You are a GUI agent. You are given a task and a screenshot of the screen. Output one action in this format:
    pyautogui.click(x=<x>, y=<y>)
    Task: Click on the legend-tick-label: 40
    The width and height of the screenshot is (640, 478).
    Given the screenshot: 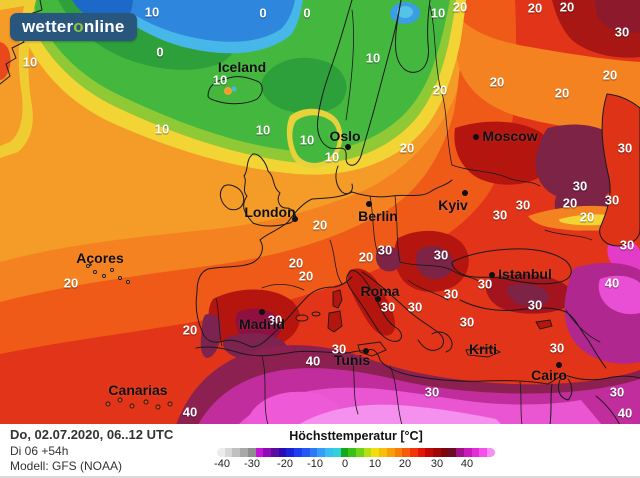 What is the action you would take?
    pyautogui.click(x=467, y=464)
    